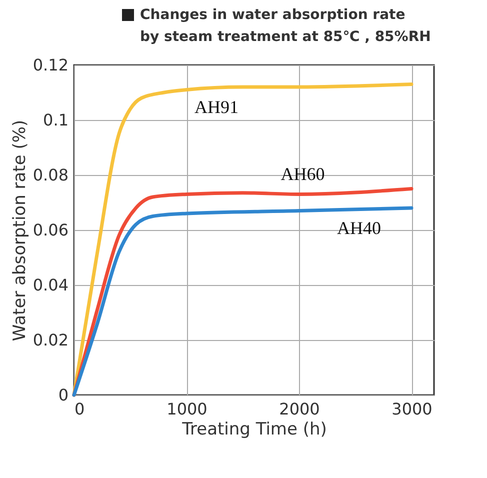  What do you see at coordinates (79, 409) in the screenshot?
I see `x-tick-label: 0` at bounding box center [79, 409].